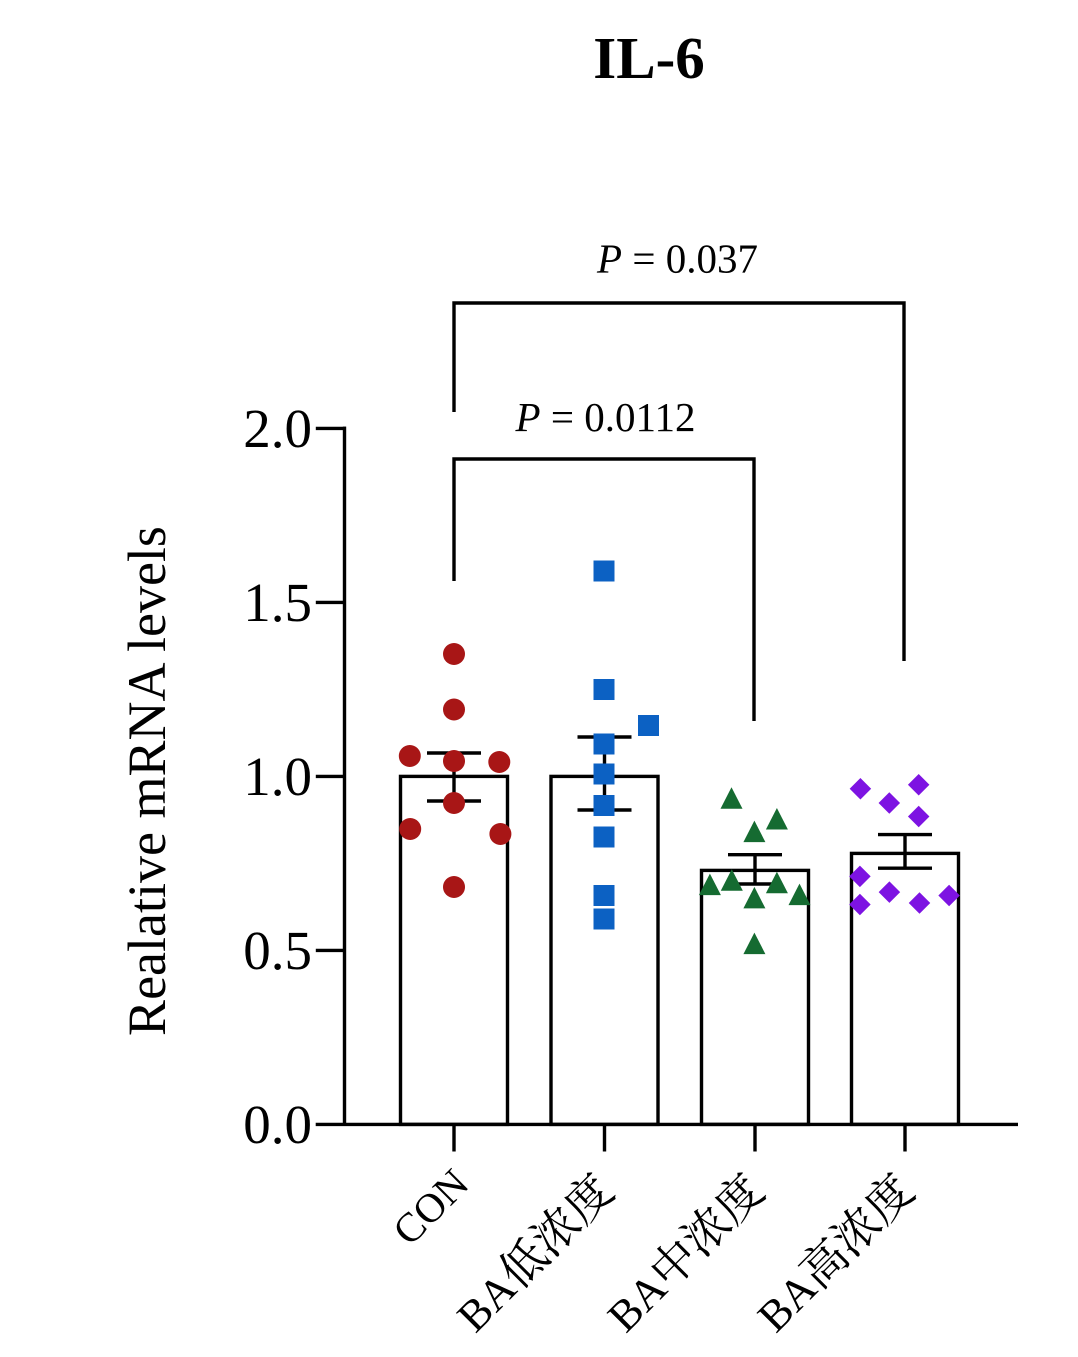 Image resolution: width=1078 pixels, height=1357 pixels. I want to click on svg-text: 0.5, so click(277, 950).